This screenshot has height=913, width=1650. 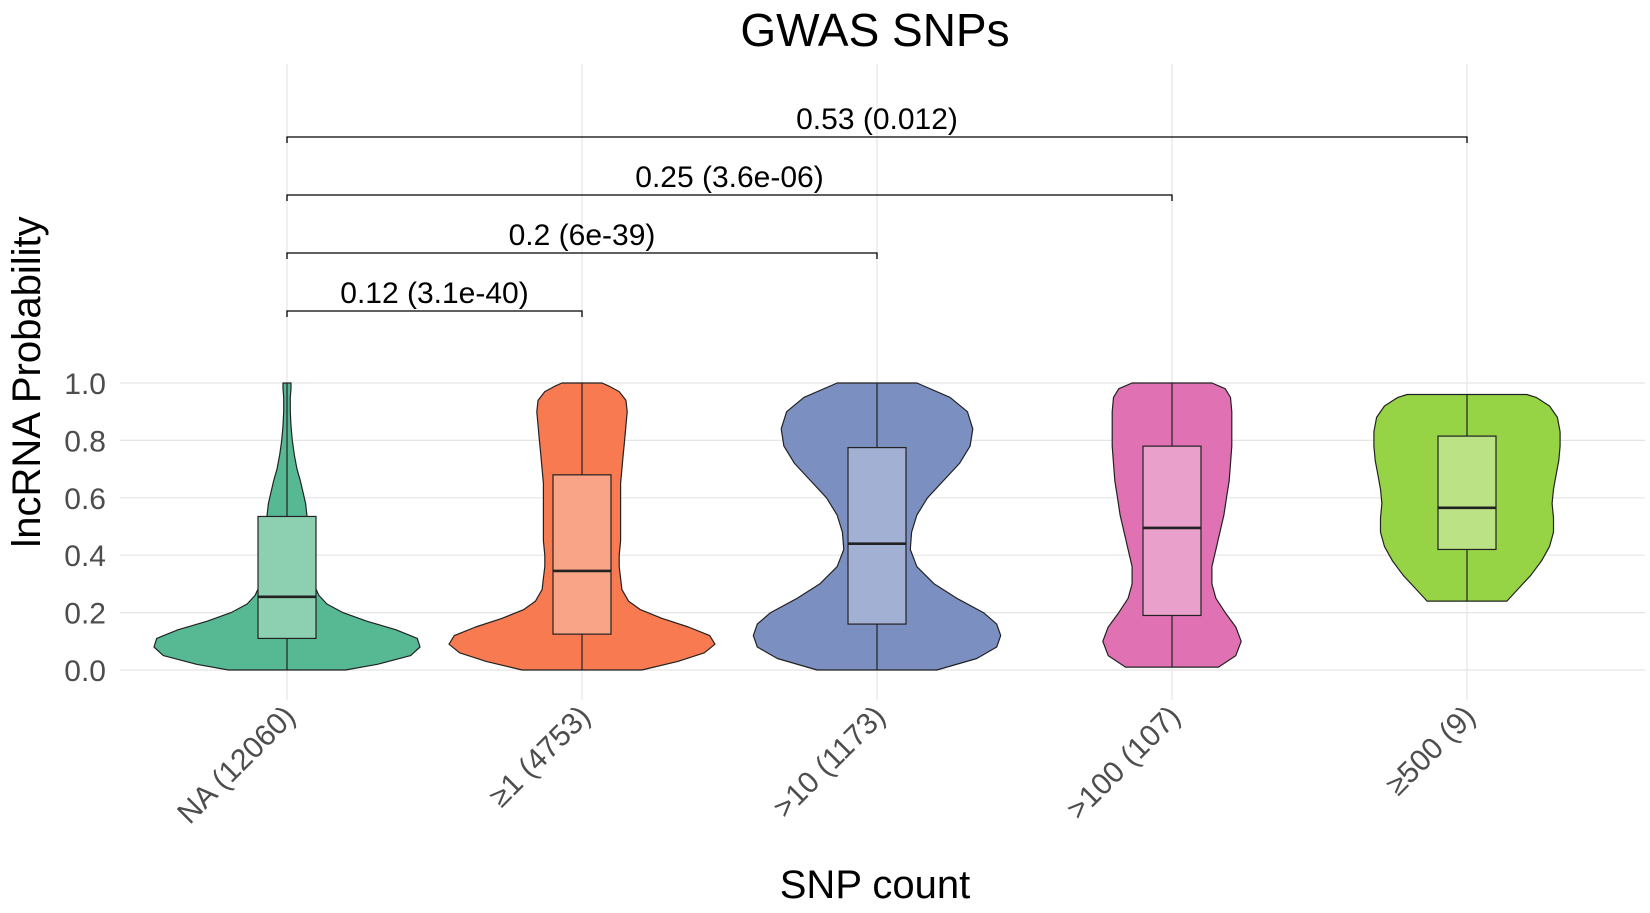 I want to click on y-axis-ticks: 0.0 0.2 0.4 0.6 0.8 1.0, so click(x=85, y=528).